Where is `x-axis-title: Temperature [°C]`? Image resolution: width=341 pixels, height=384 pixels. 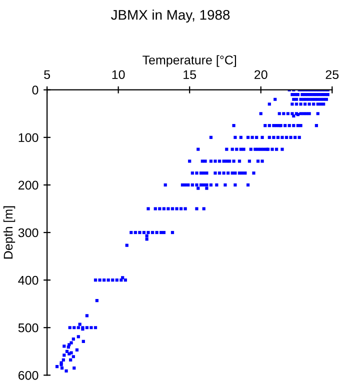
x-axis-title: Temperature [°C] is located at coordinates (189, 61).